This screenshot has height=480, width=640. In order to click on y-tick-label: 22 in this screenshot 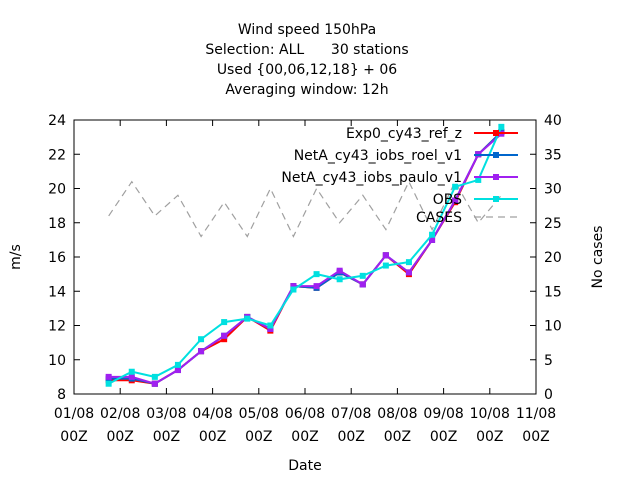, I will do `click(57, 155)`.